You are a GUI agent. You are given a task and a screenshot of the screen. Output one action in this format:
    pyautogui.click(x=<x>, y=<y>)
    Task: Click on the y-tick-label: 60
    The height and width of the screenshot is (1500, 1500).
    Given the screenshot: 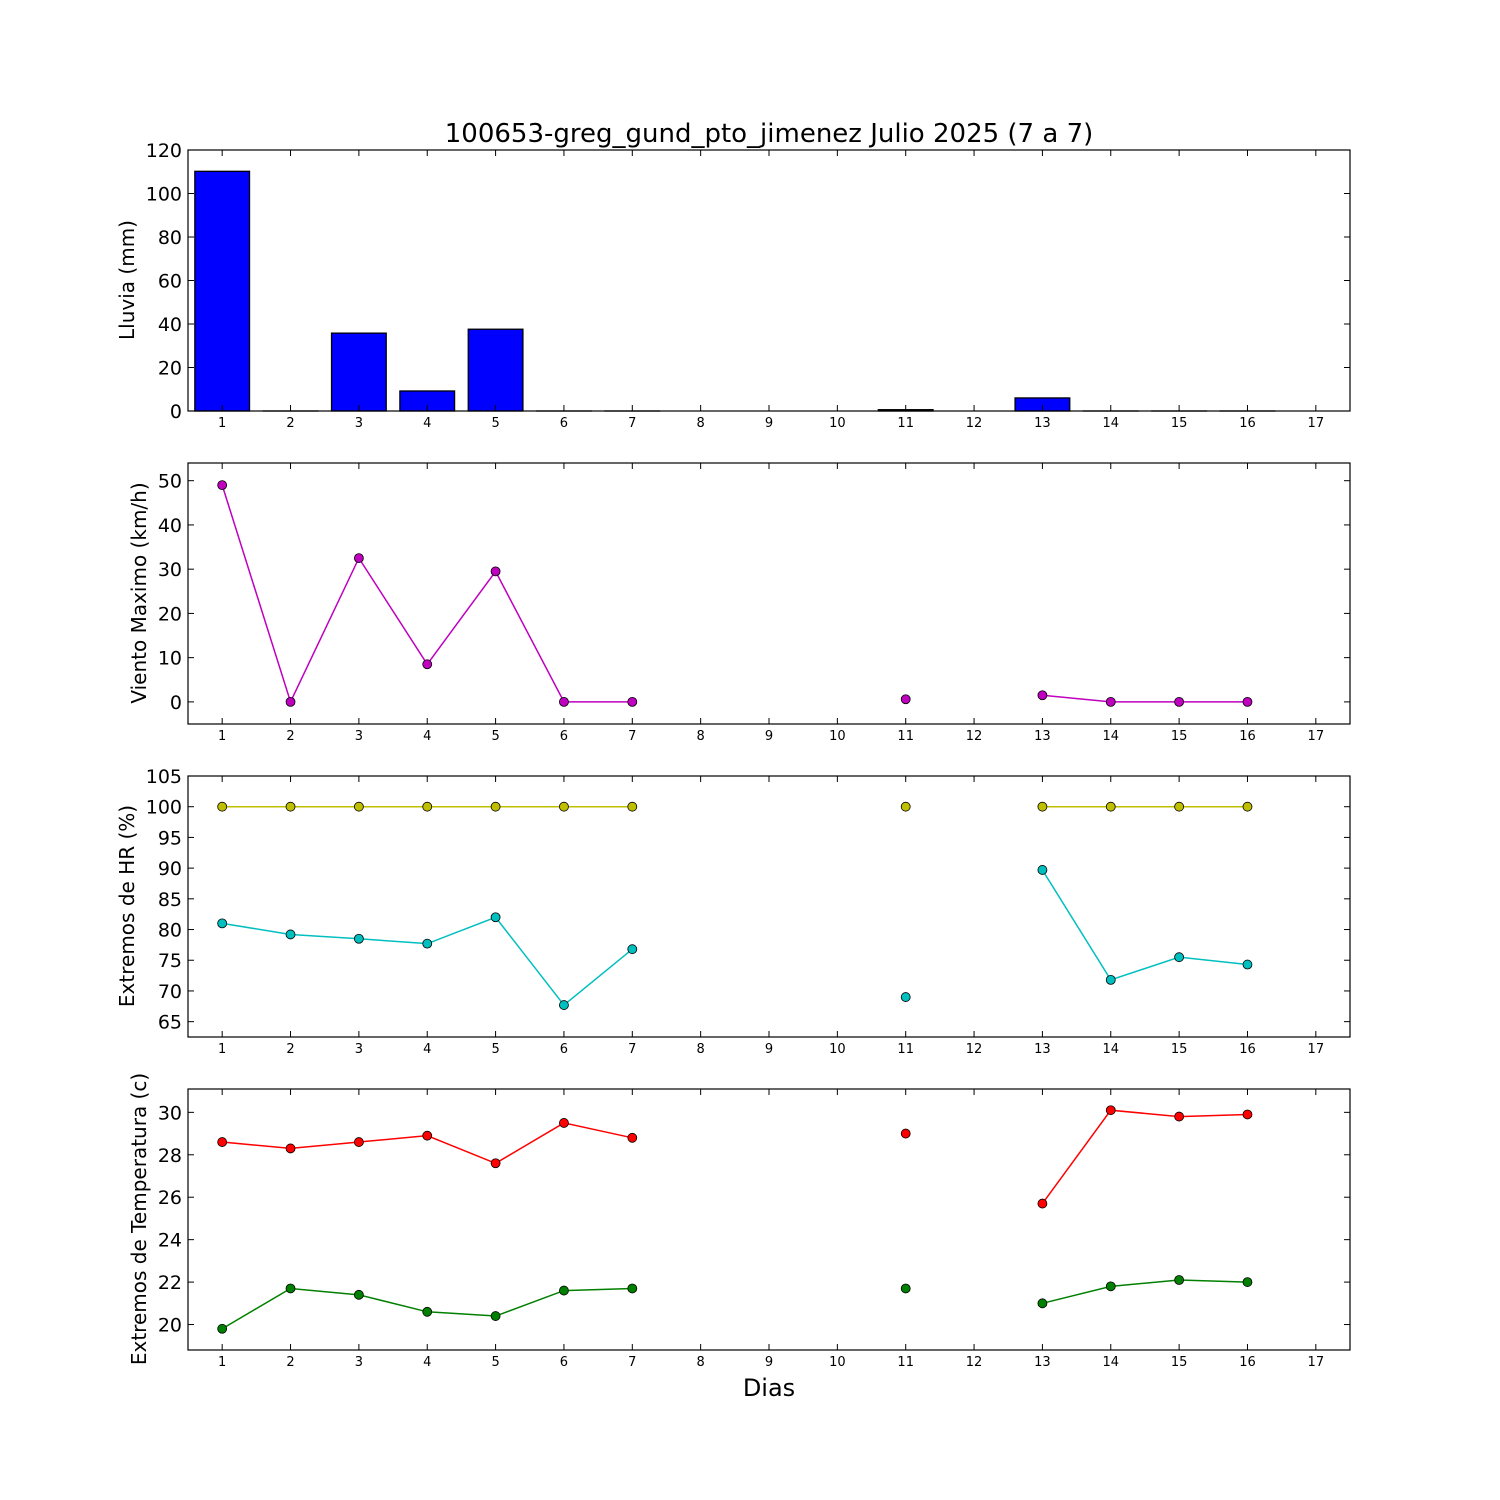 What is the action you would take?
    pyautogui.click(x=170, y=282)
    